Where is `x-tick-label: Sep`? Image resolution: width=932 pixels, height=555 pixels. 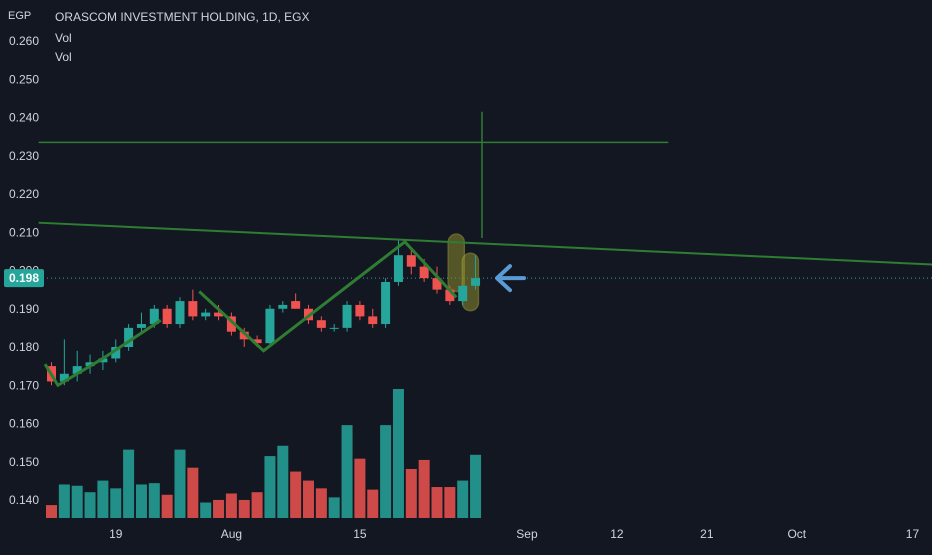 x-tick-label: Sep is located at coordinates (527, 534).